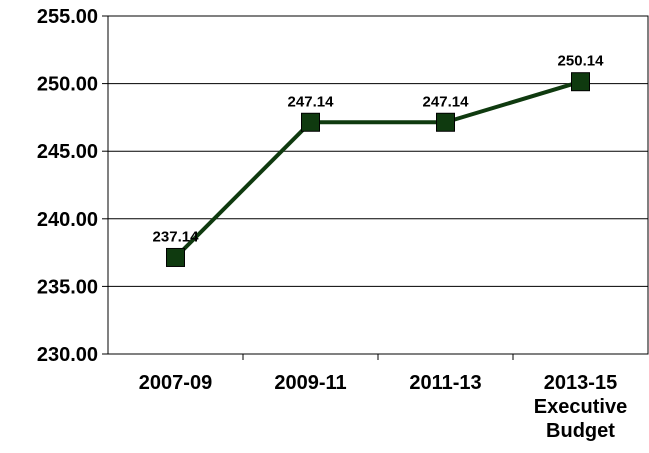 This screenshot has width=649, height=453. What do you see at coordinates (580, 431) in the screenshot?
I see `x-category-label-line: Budget` at bounding box center [580, 431].